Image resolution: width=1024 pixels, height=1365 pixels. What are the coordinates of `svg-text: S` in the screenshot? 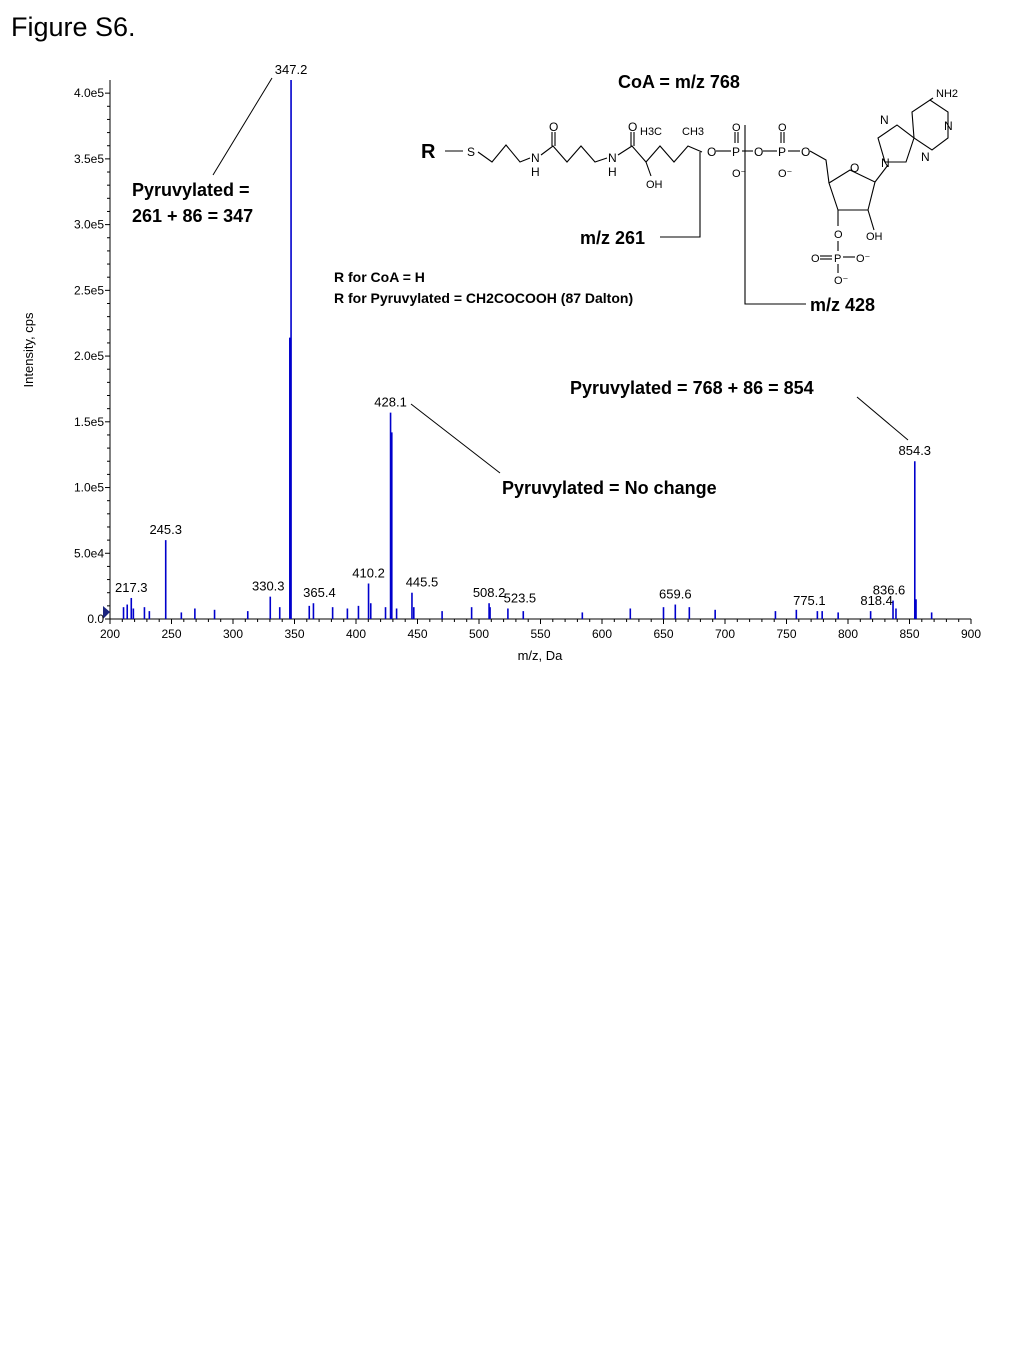 It's located at (471, 152).